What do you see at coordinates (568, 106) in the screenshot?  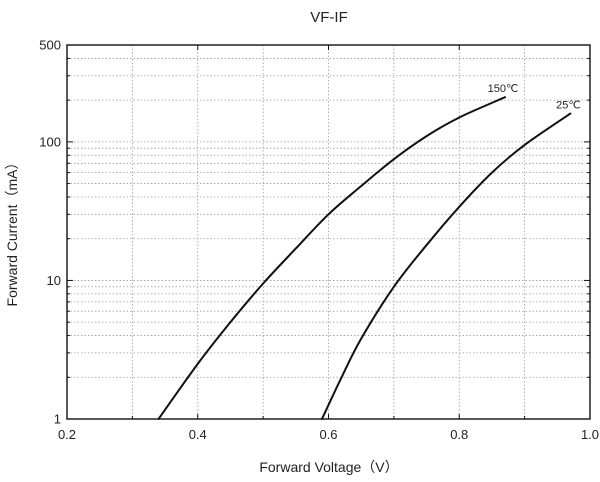 I see `series-label: 25℃` at bounding box center [568, 106].